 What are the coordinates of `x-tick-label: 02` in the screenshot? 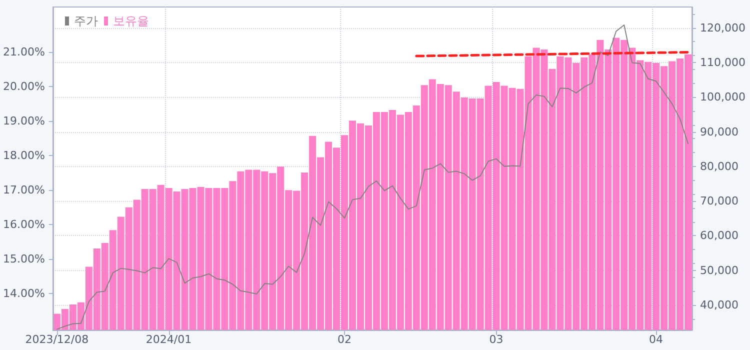 It's located at (345, 339).